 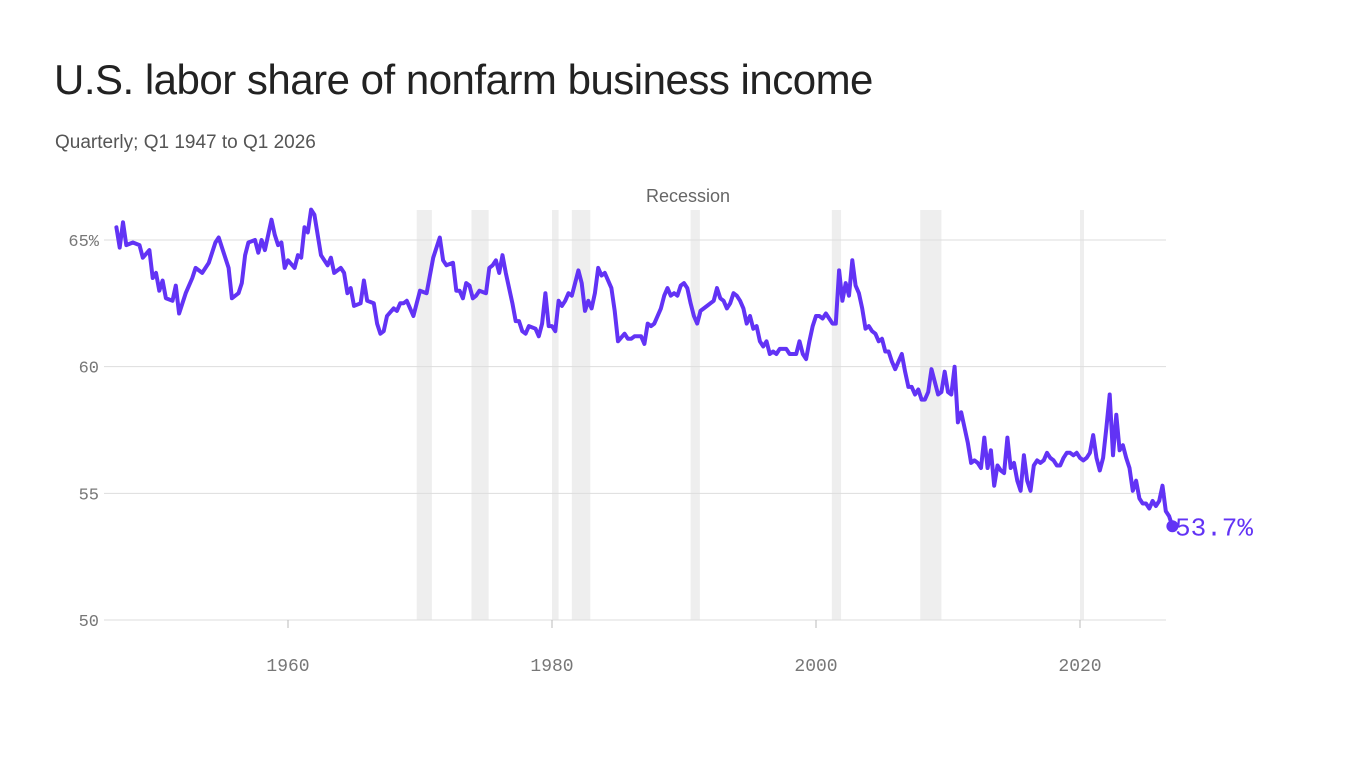 I want to click on end-value-label: 53.7%, so click(x=1214, y=528).